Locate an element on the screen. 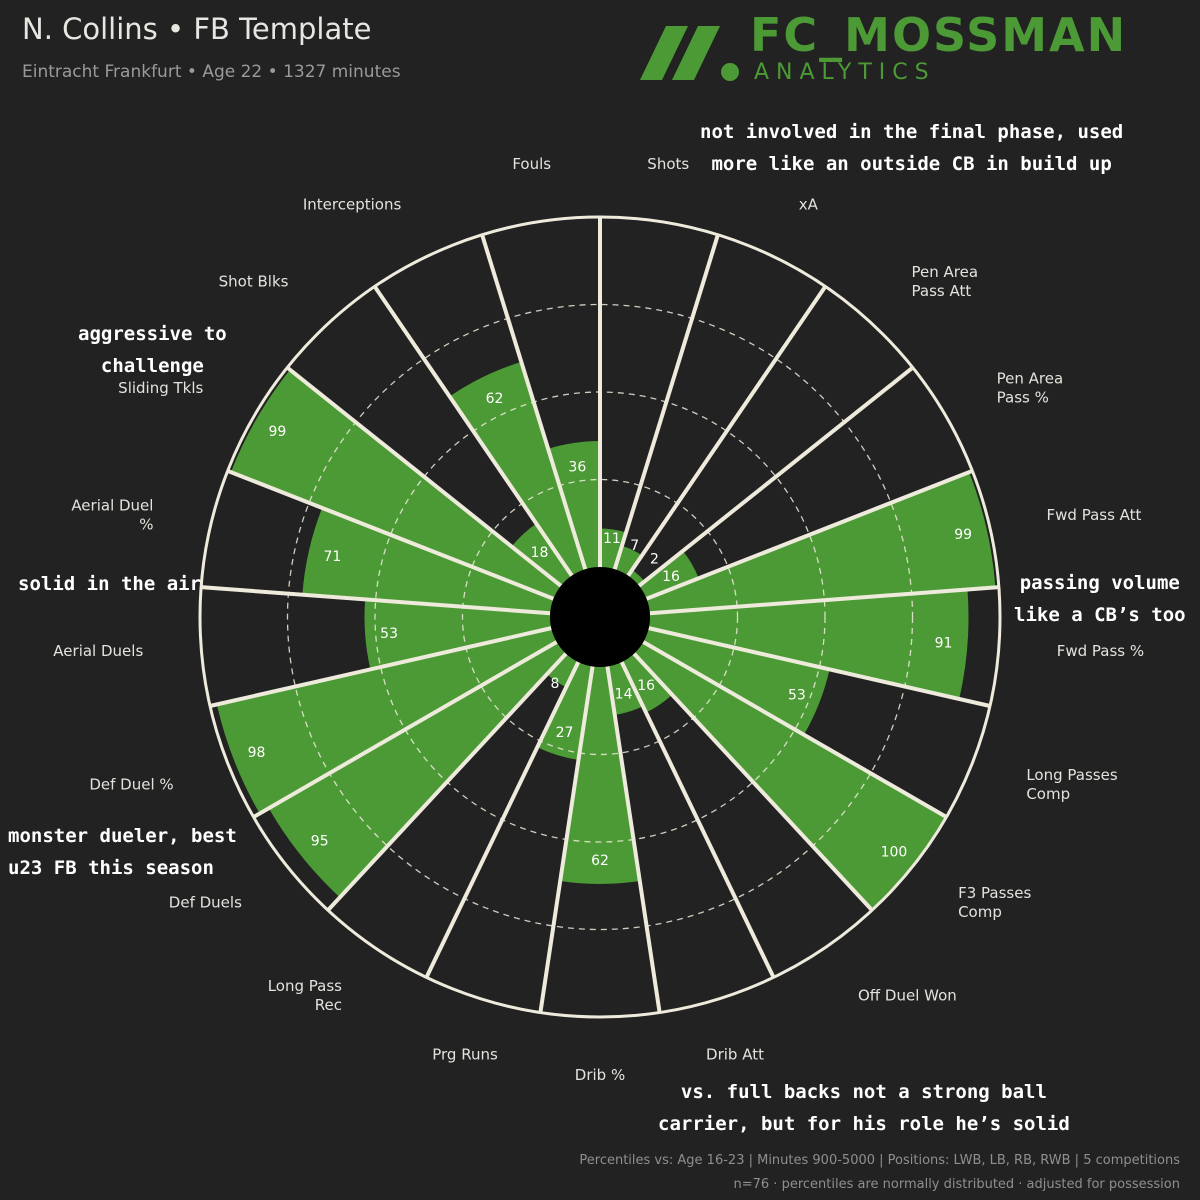 The height and width of the screenshot is (1200, 1200). category-label-line: xA is located at coordinates (809, 204).